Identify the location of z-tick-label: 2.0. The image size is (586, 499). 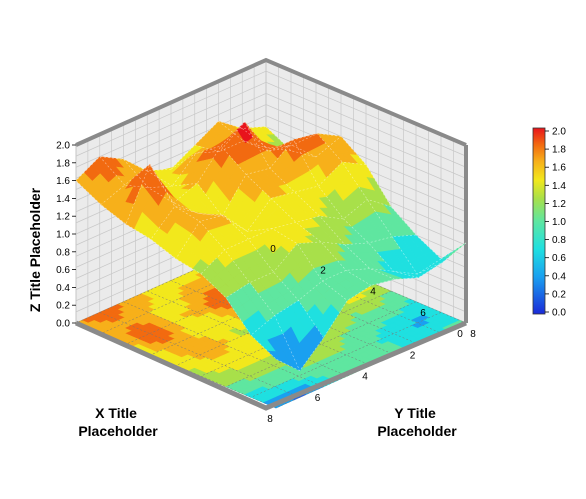
(63, 146).